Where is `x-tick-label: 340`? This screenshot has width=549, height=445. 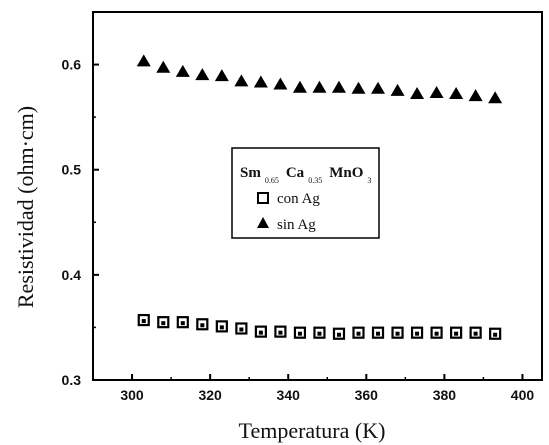
x-tick-label: 340 is located at coordinates (289, 395).